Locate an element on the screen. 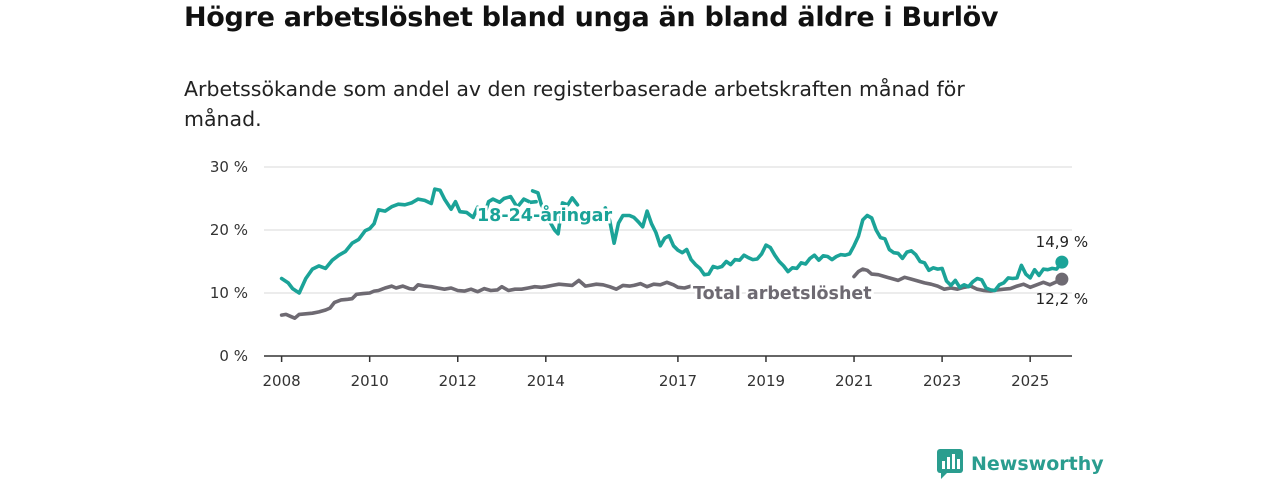 The image size is (1280, 480). series-labels: 18-24-åringar Total arbetslöshet is located at coordinates (675, 254).